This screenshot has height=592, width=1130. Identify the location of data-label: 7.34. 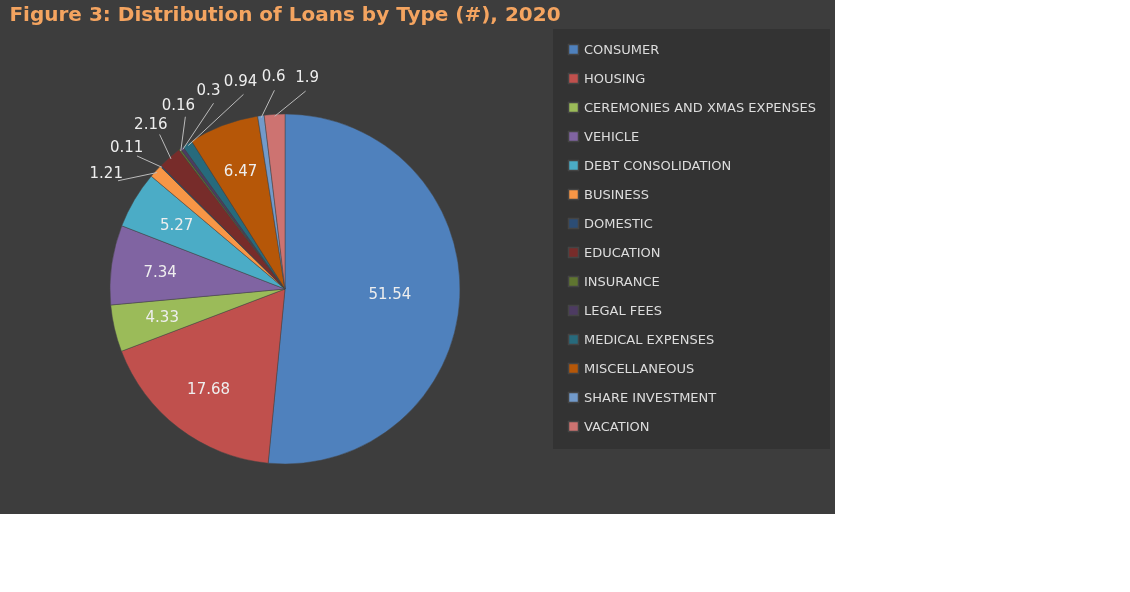
(160, 271).